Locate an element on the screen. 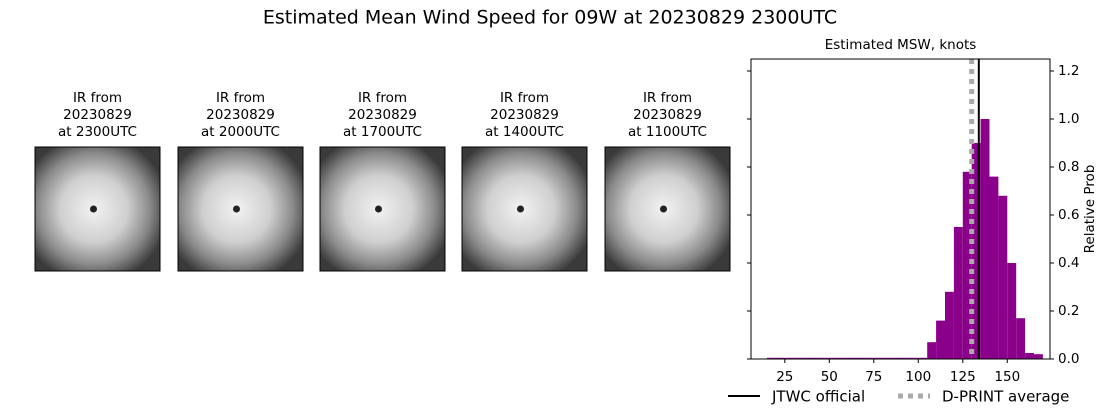  x-tick-label: 75 is located at coordinates (873, 377).